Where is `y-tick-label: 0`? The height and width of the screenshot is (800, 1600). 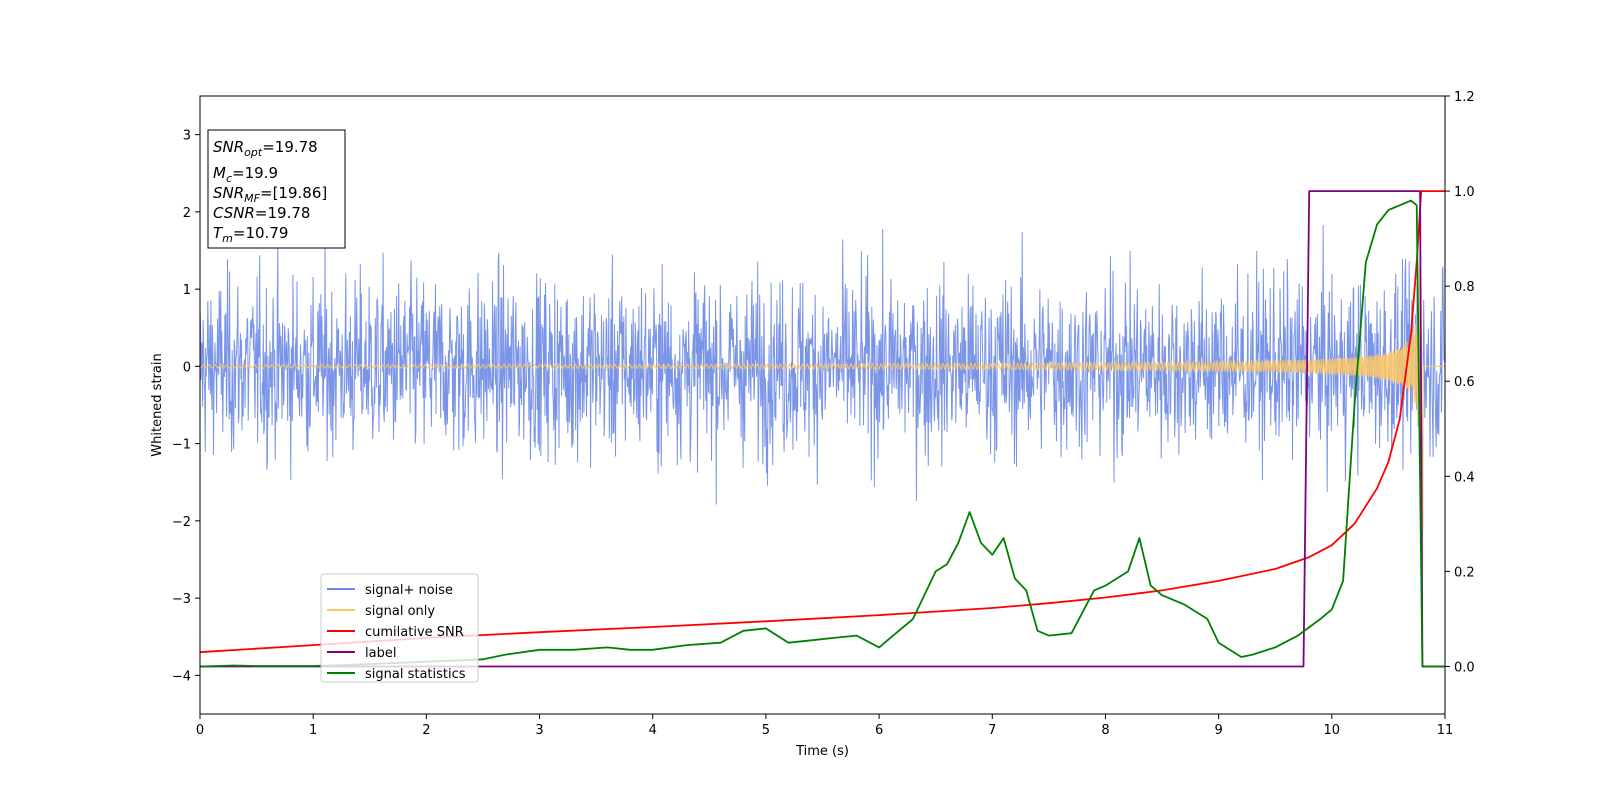
y-tick-label: 0 is located at coordinates (187, 367).